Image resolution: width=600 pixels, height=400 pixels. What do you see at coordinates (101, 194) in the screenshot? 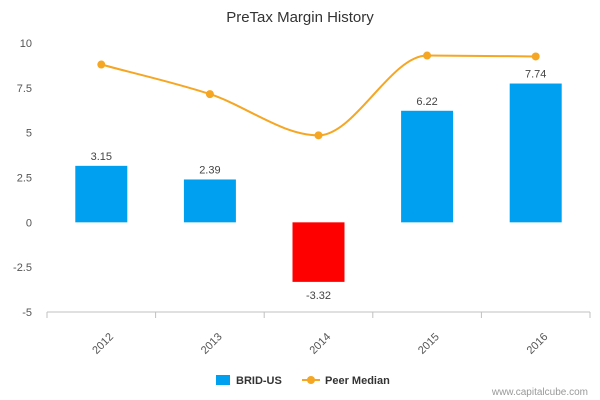
I see `bar-2012` at bounding box center [101, 194].